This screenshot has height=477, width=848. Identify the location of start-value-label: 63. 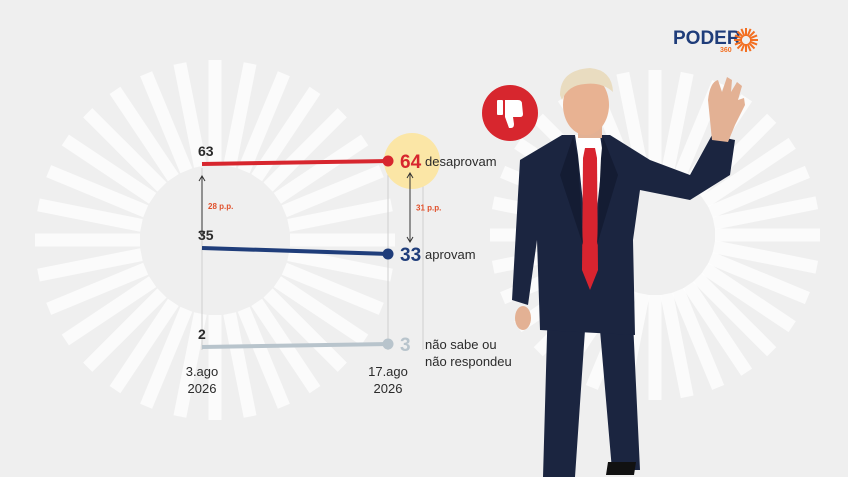
(206, 151).